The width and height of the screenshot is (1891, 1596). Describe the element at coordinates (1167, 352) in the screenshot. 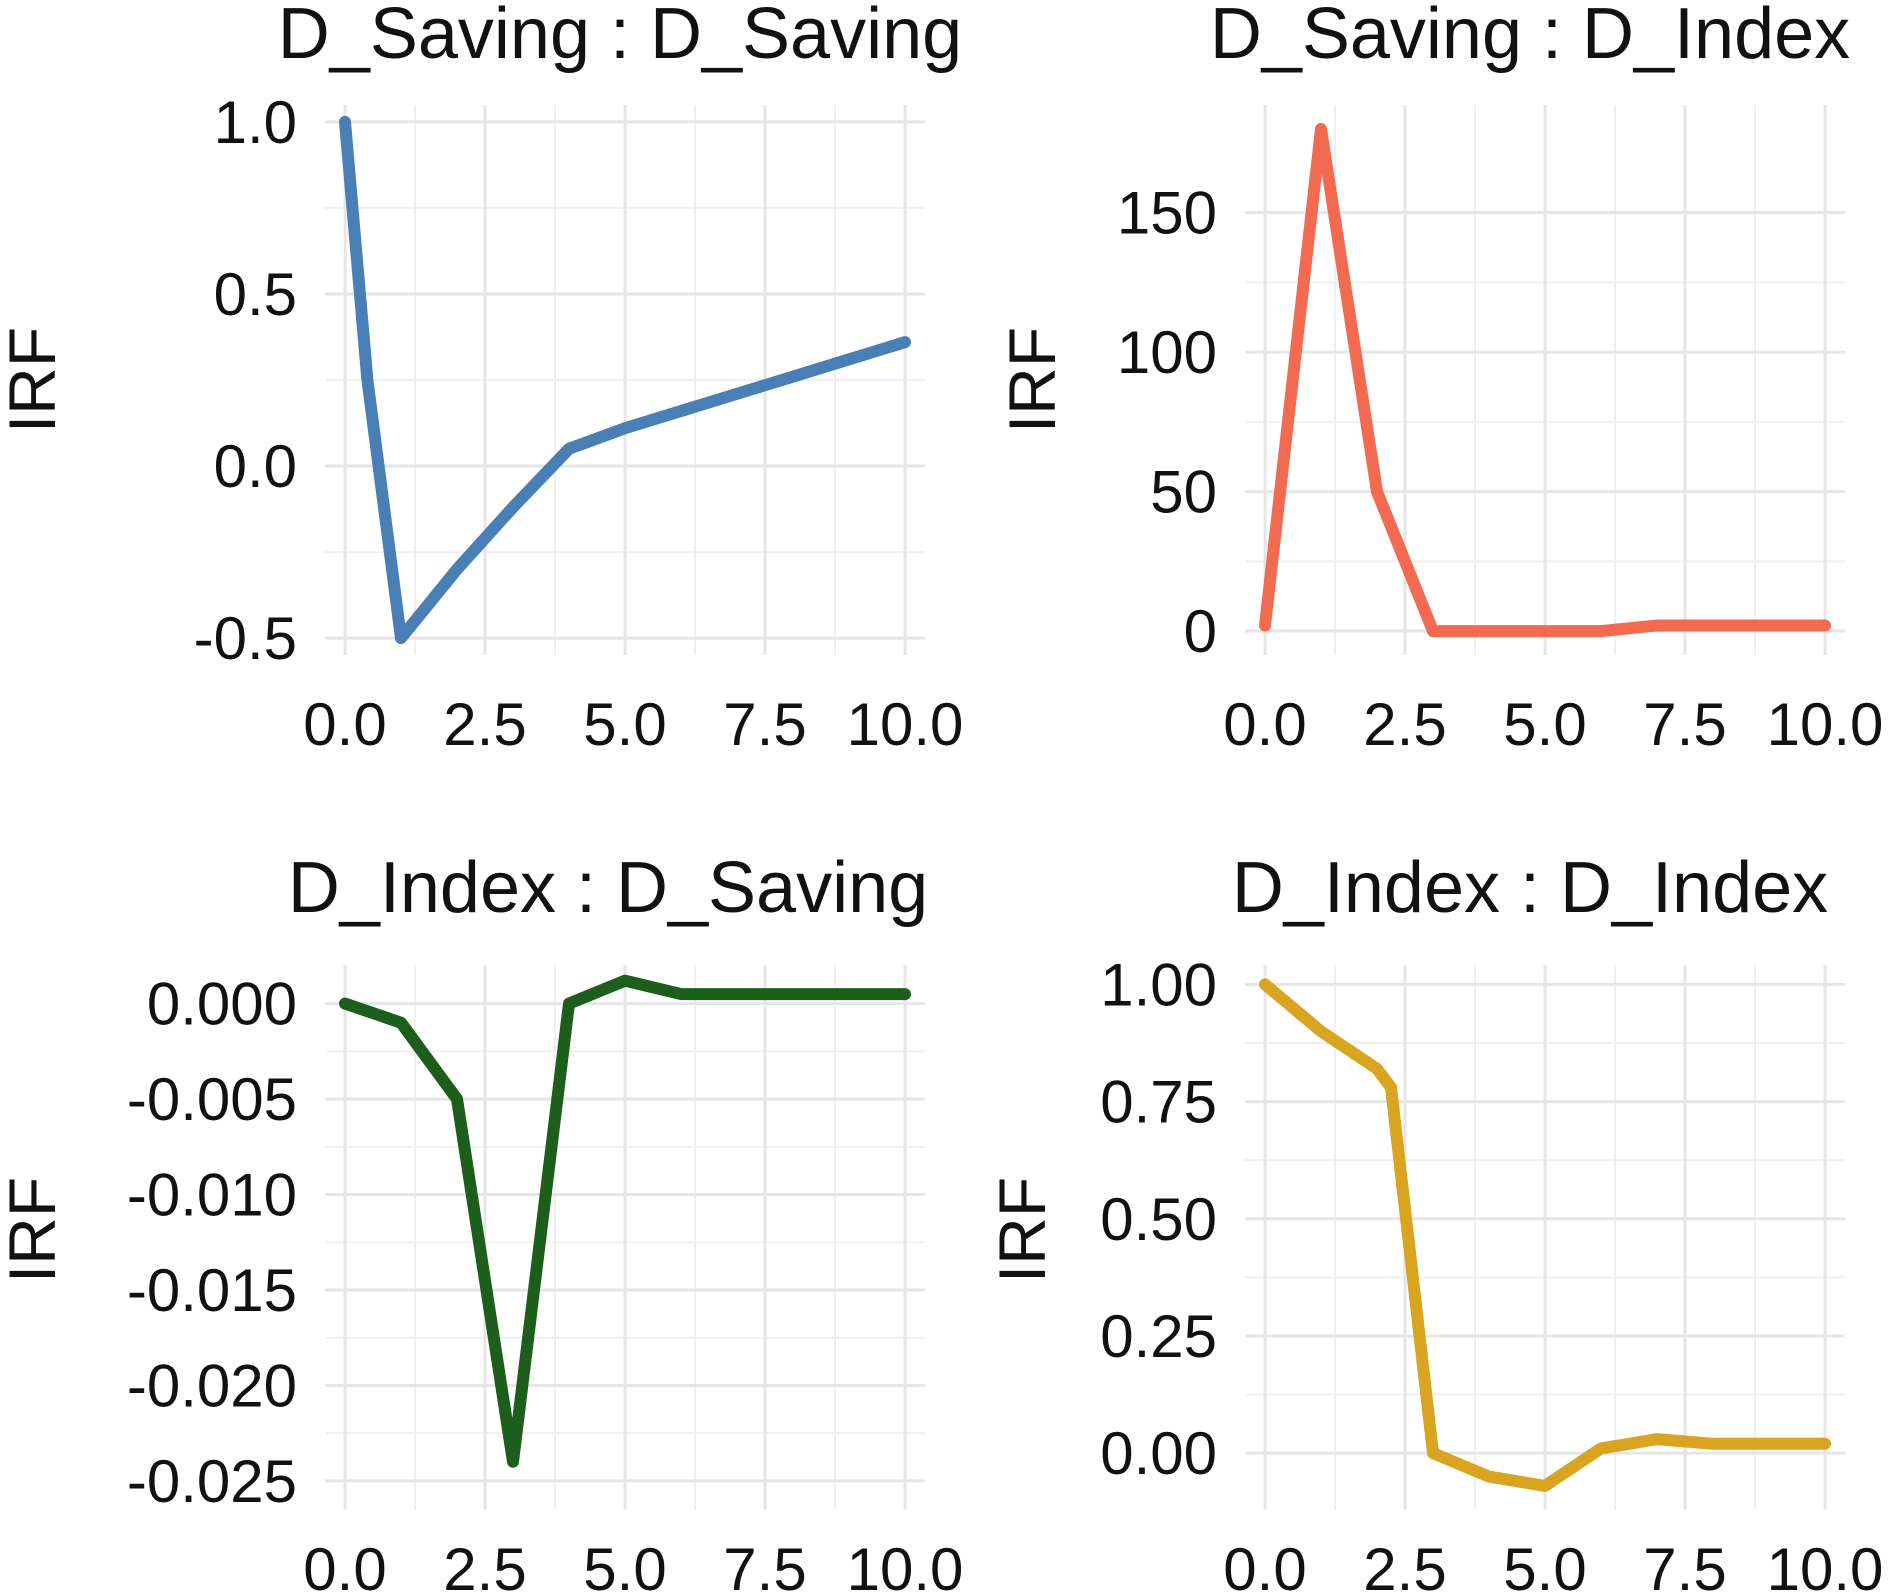

I see `y-tick-label: 100` at that location.